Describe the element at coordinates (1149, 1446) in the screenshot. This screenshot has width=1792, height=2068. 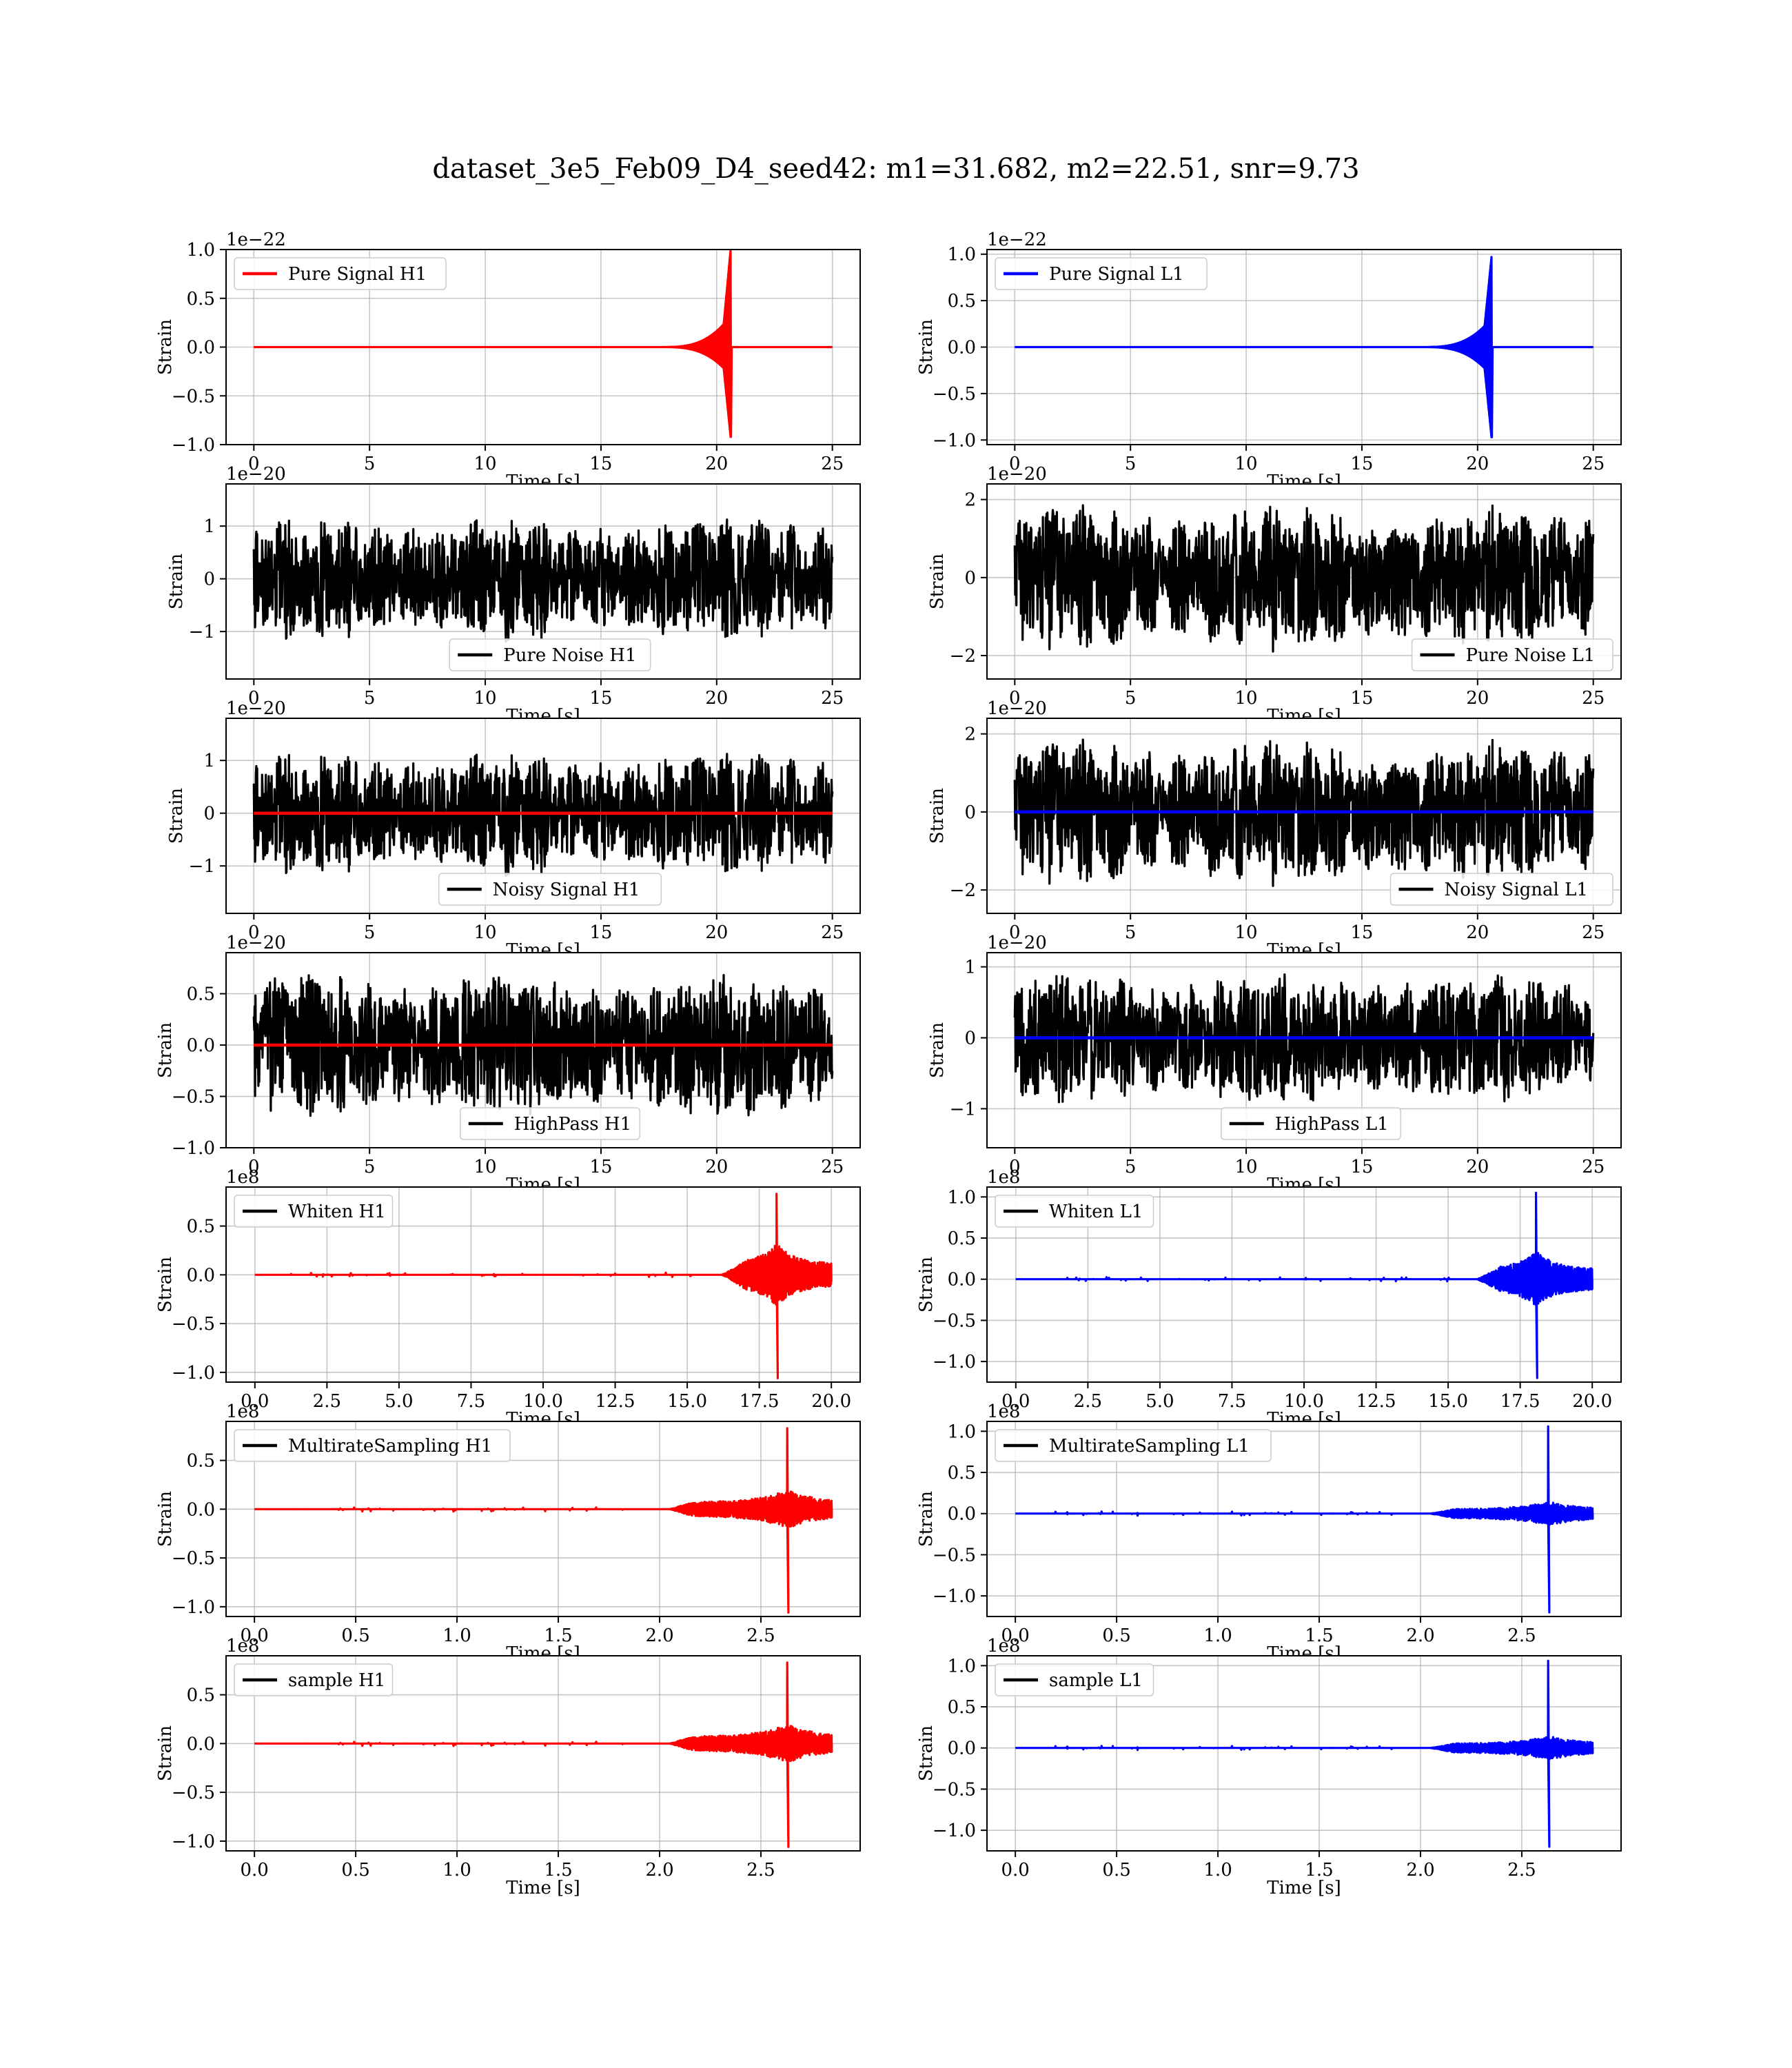
I see `legend-label: MultirateSampling L1` at that location.